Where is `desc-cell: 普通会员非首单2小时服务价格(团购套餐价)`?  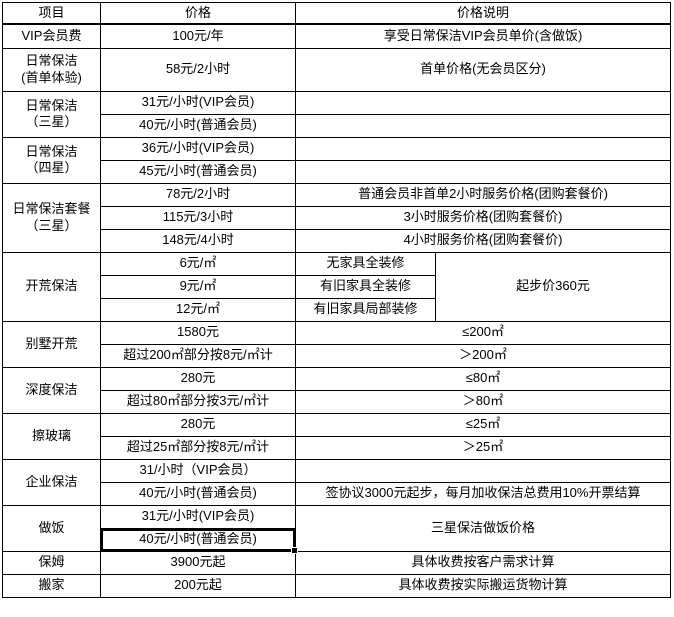 desc-cell: 普通会员非首单2小时服务价格(团购套餐价) is located at coordinates (483, 194).